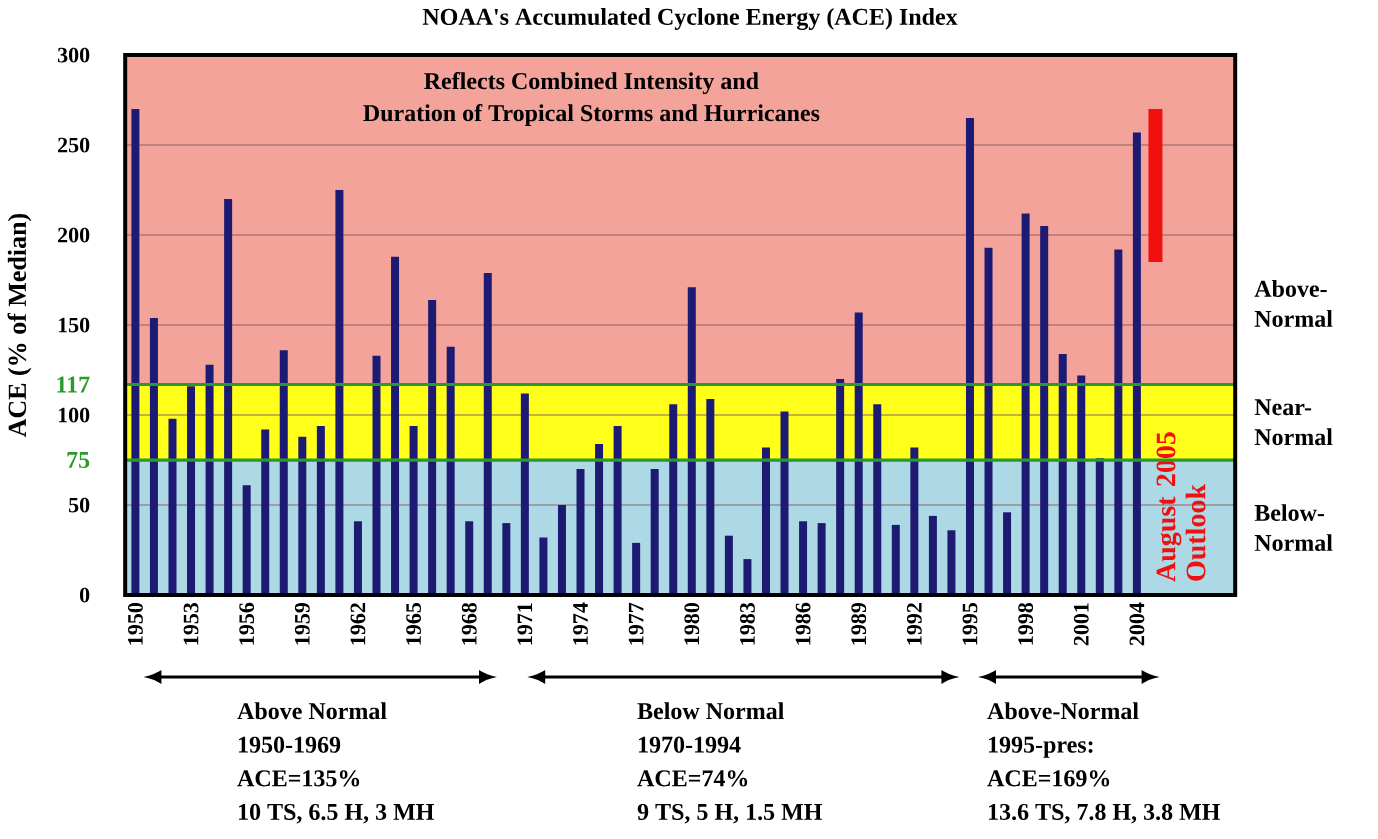 Image resolution: width=1378 pixels, height=839 pixels. Describe the element at coordinates (914, 624) in the screenshot. I see `x-tick-label: 1992` at that location.